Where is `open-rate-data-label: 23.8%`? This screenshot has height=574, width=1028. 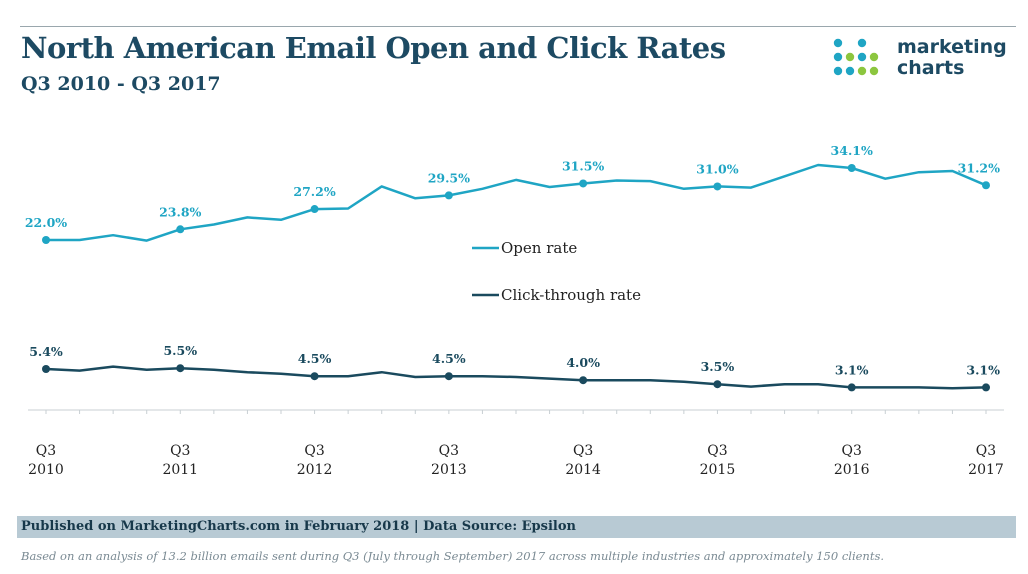
open-rate-data-label: 23.8% is located at coordinates (180, 211).